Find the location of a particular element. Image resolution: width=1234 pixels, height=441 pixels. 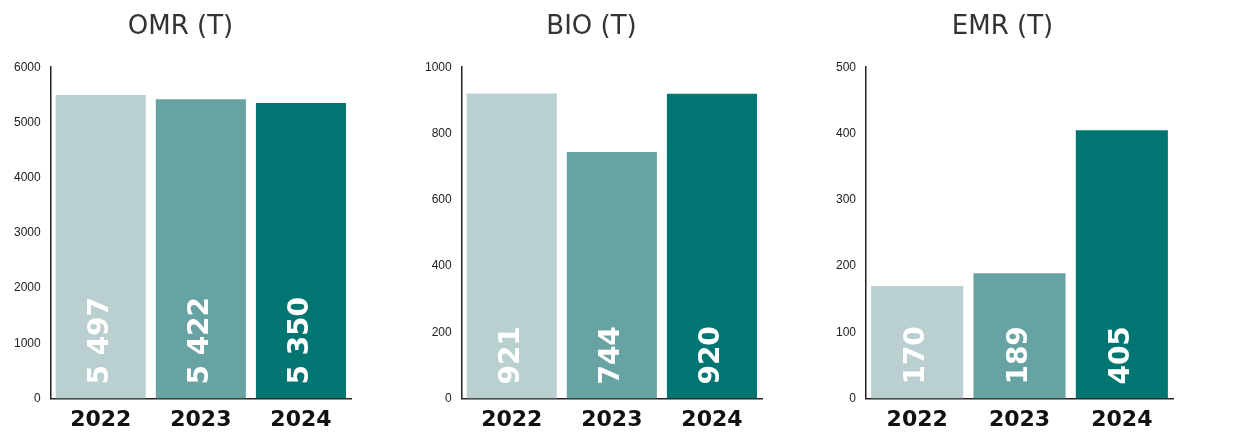

y-tick-label: 5000 is located at coordinates (27, 121).